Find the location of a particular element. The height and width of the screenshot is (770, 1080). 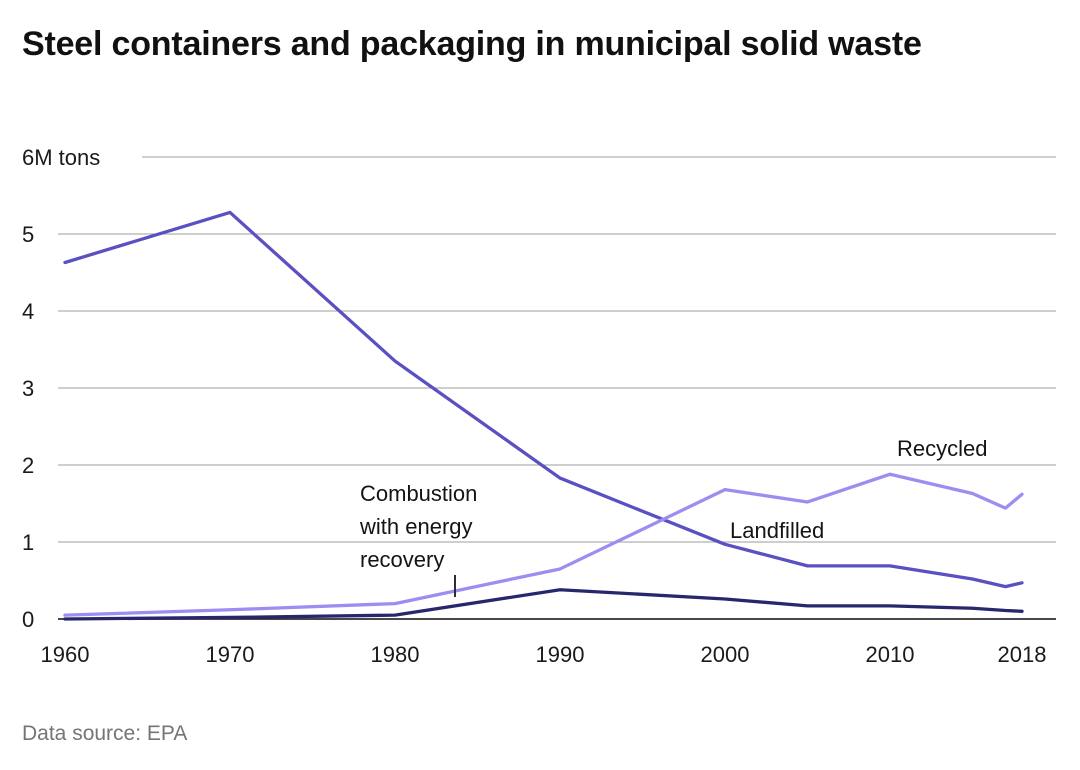

x-axis-tick-label: 2010 is located at coordinates (890, 654).